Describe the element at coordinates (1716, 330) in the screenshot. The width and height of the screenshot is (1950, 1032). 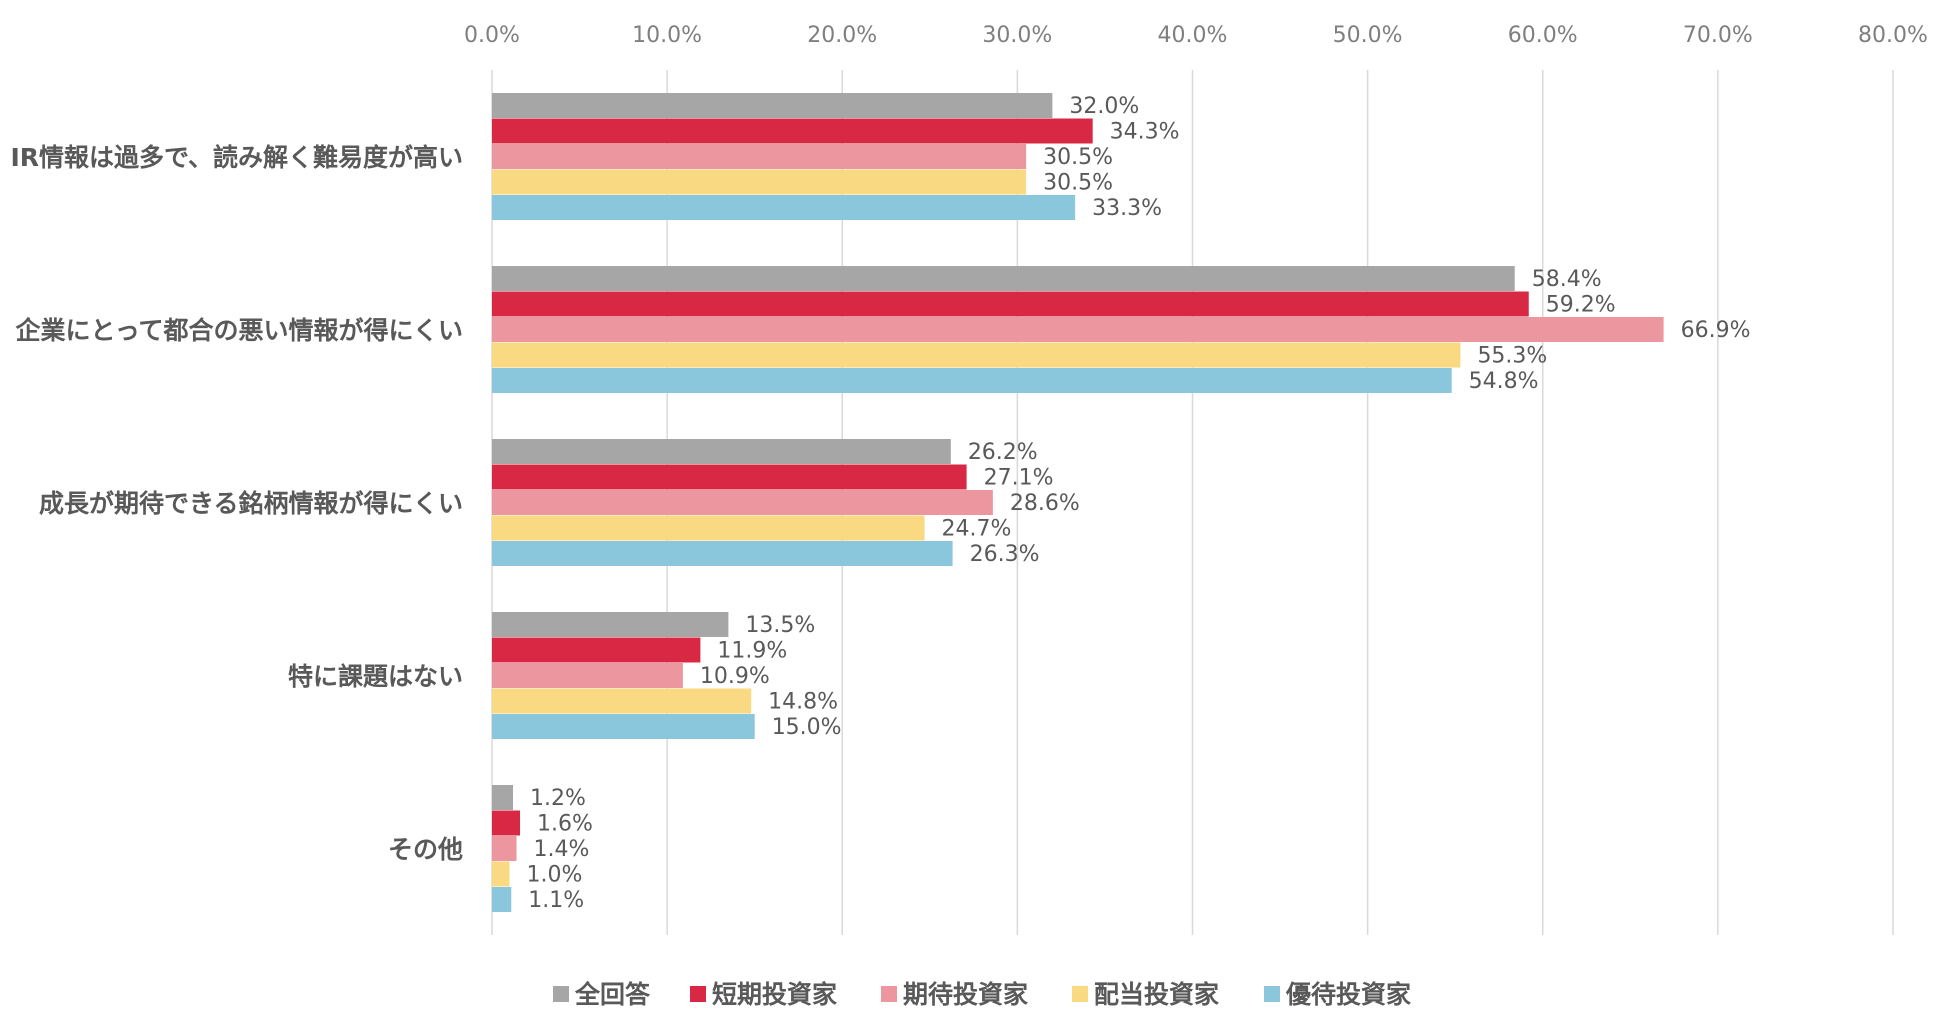
I see `data-label: 66.9%` at that location.